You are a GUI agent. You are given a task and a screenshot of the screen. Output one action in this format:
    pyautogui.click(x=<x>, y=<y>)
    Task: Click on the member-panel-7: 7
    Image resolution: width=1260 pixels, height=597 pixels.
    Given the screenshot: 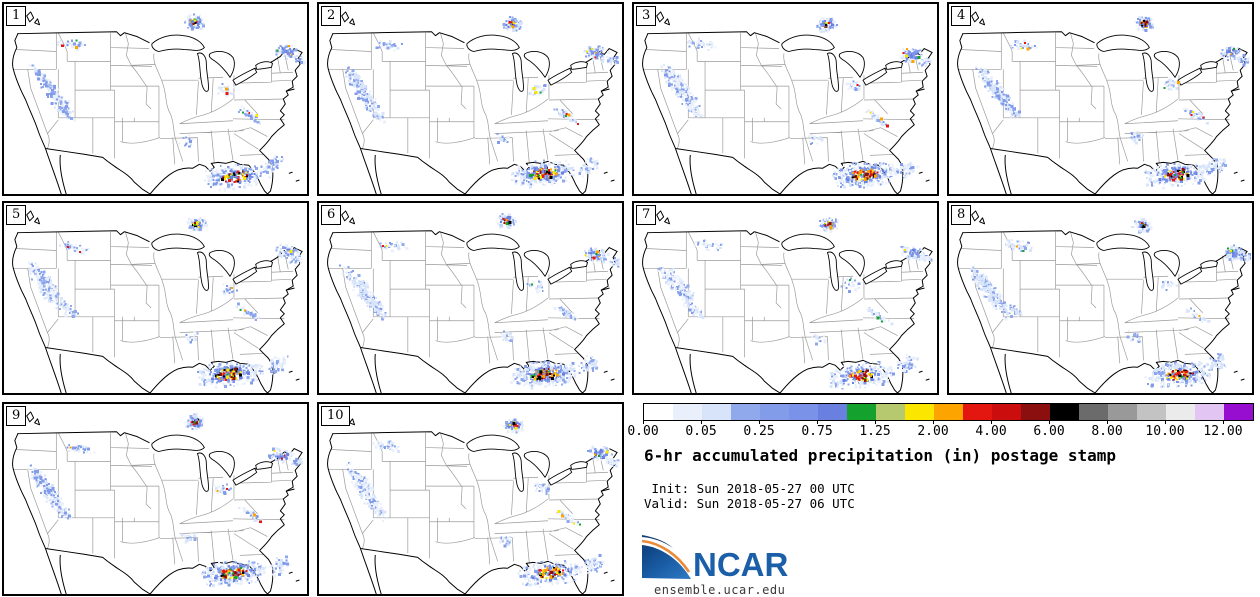 What is the action you would take?
    pyautogui.click(x=785, y=298)
    